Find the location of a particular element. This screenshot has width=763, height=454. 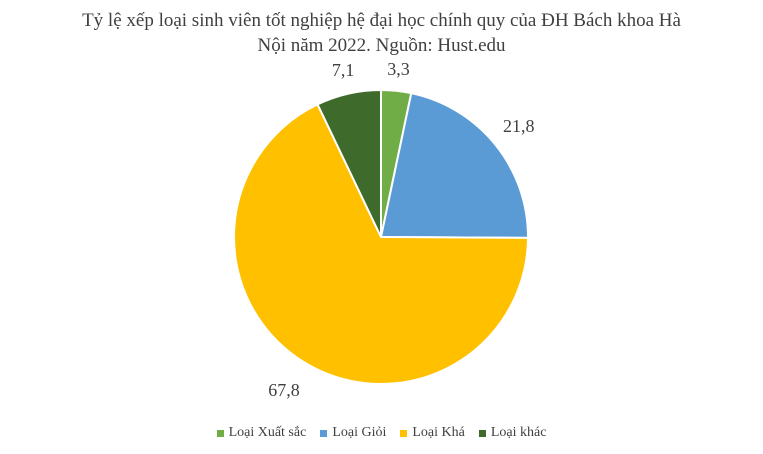

legend-swatch-loai-khac is located at coordinates (482, 433).